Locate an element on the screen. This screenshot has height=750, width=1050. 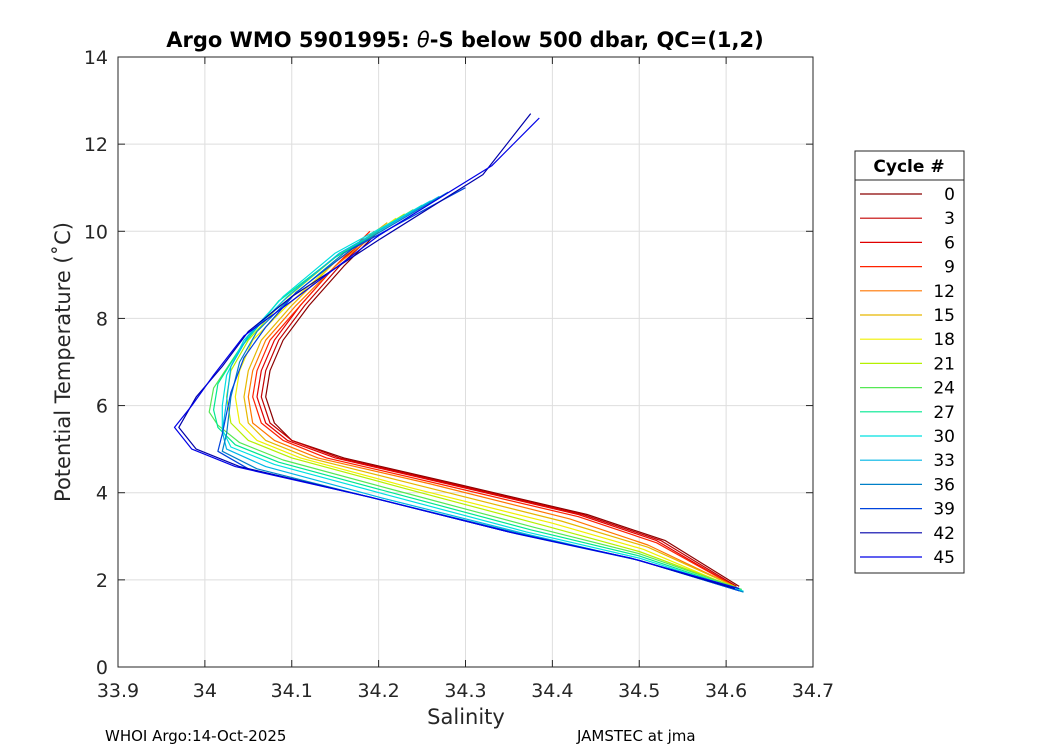
legend-label-3: 3 is located at coordinates (949, 219).